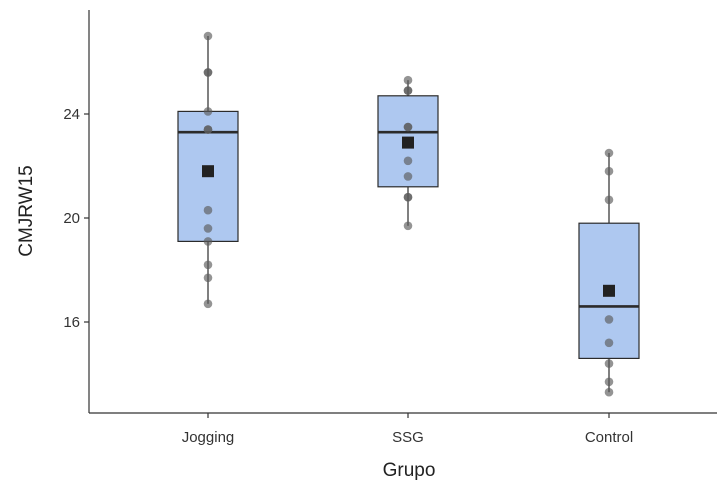 The image size is (721, 487). What do you see at coordinates (409, 470) in the screenshot?
I see `x-axis-title: Grupo` at bounding box center [409, 470].